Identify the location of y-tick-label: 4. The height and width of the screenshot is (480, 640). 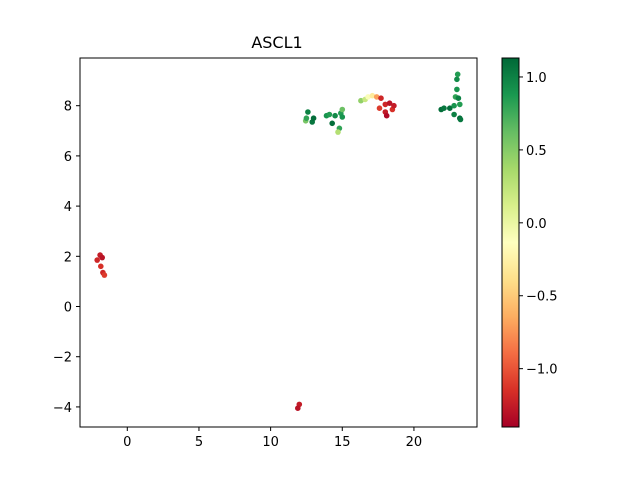
(68, 207).